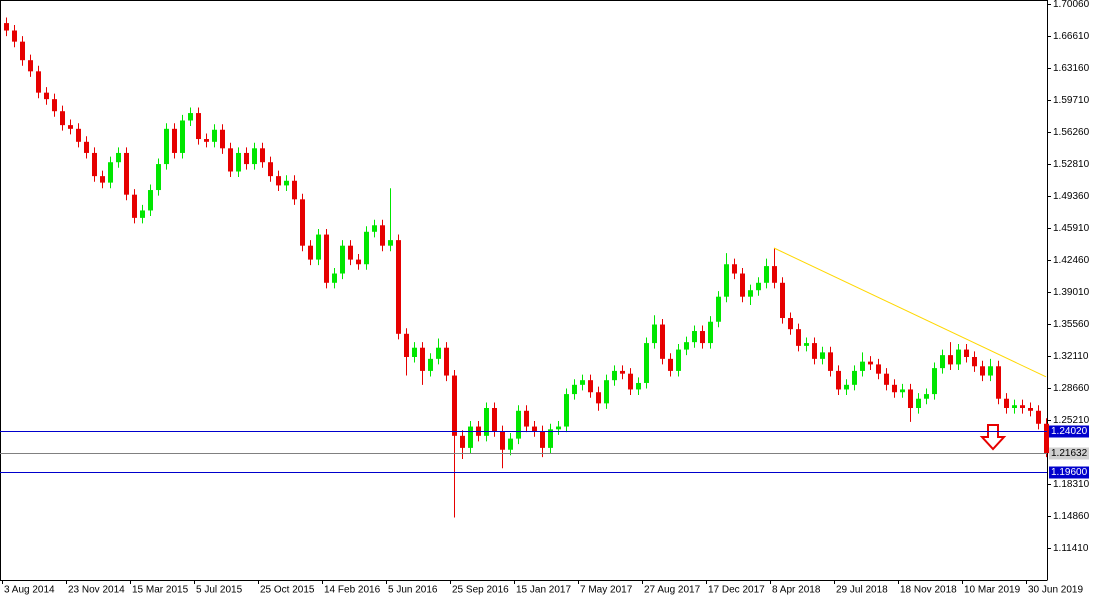 This screenshot has width=1100, height=600. Describe the element at coordinates (1071, 292) in the screenshot. I see `y-tick-label: 1.39010` at that location.